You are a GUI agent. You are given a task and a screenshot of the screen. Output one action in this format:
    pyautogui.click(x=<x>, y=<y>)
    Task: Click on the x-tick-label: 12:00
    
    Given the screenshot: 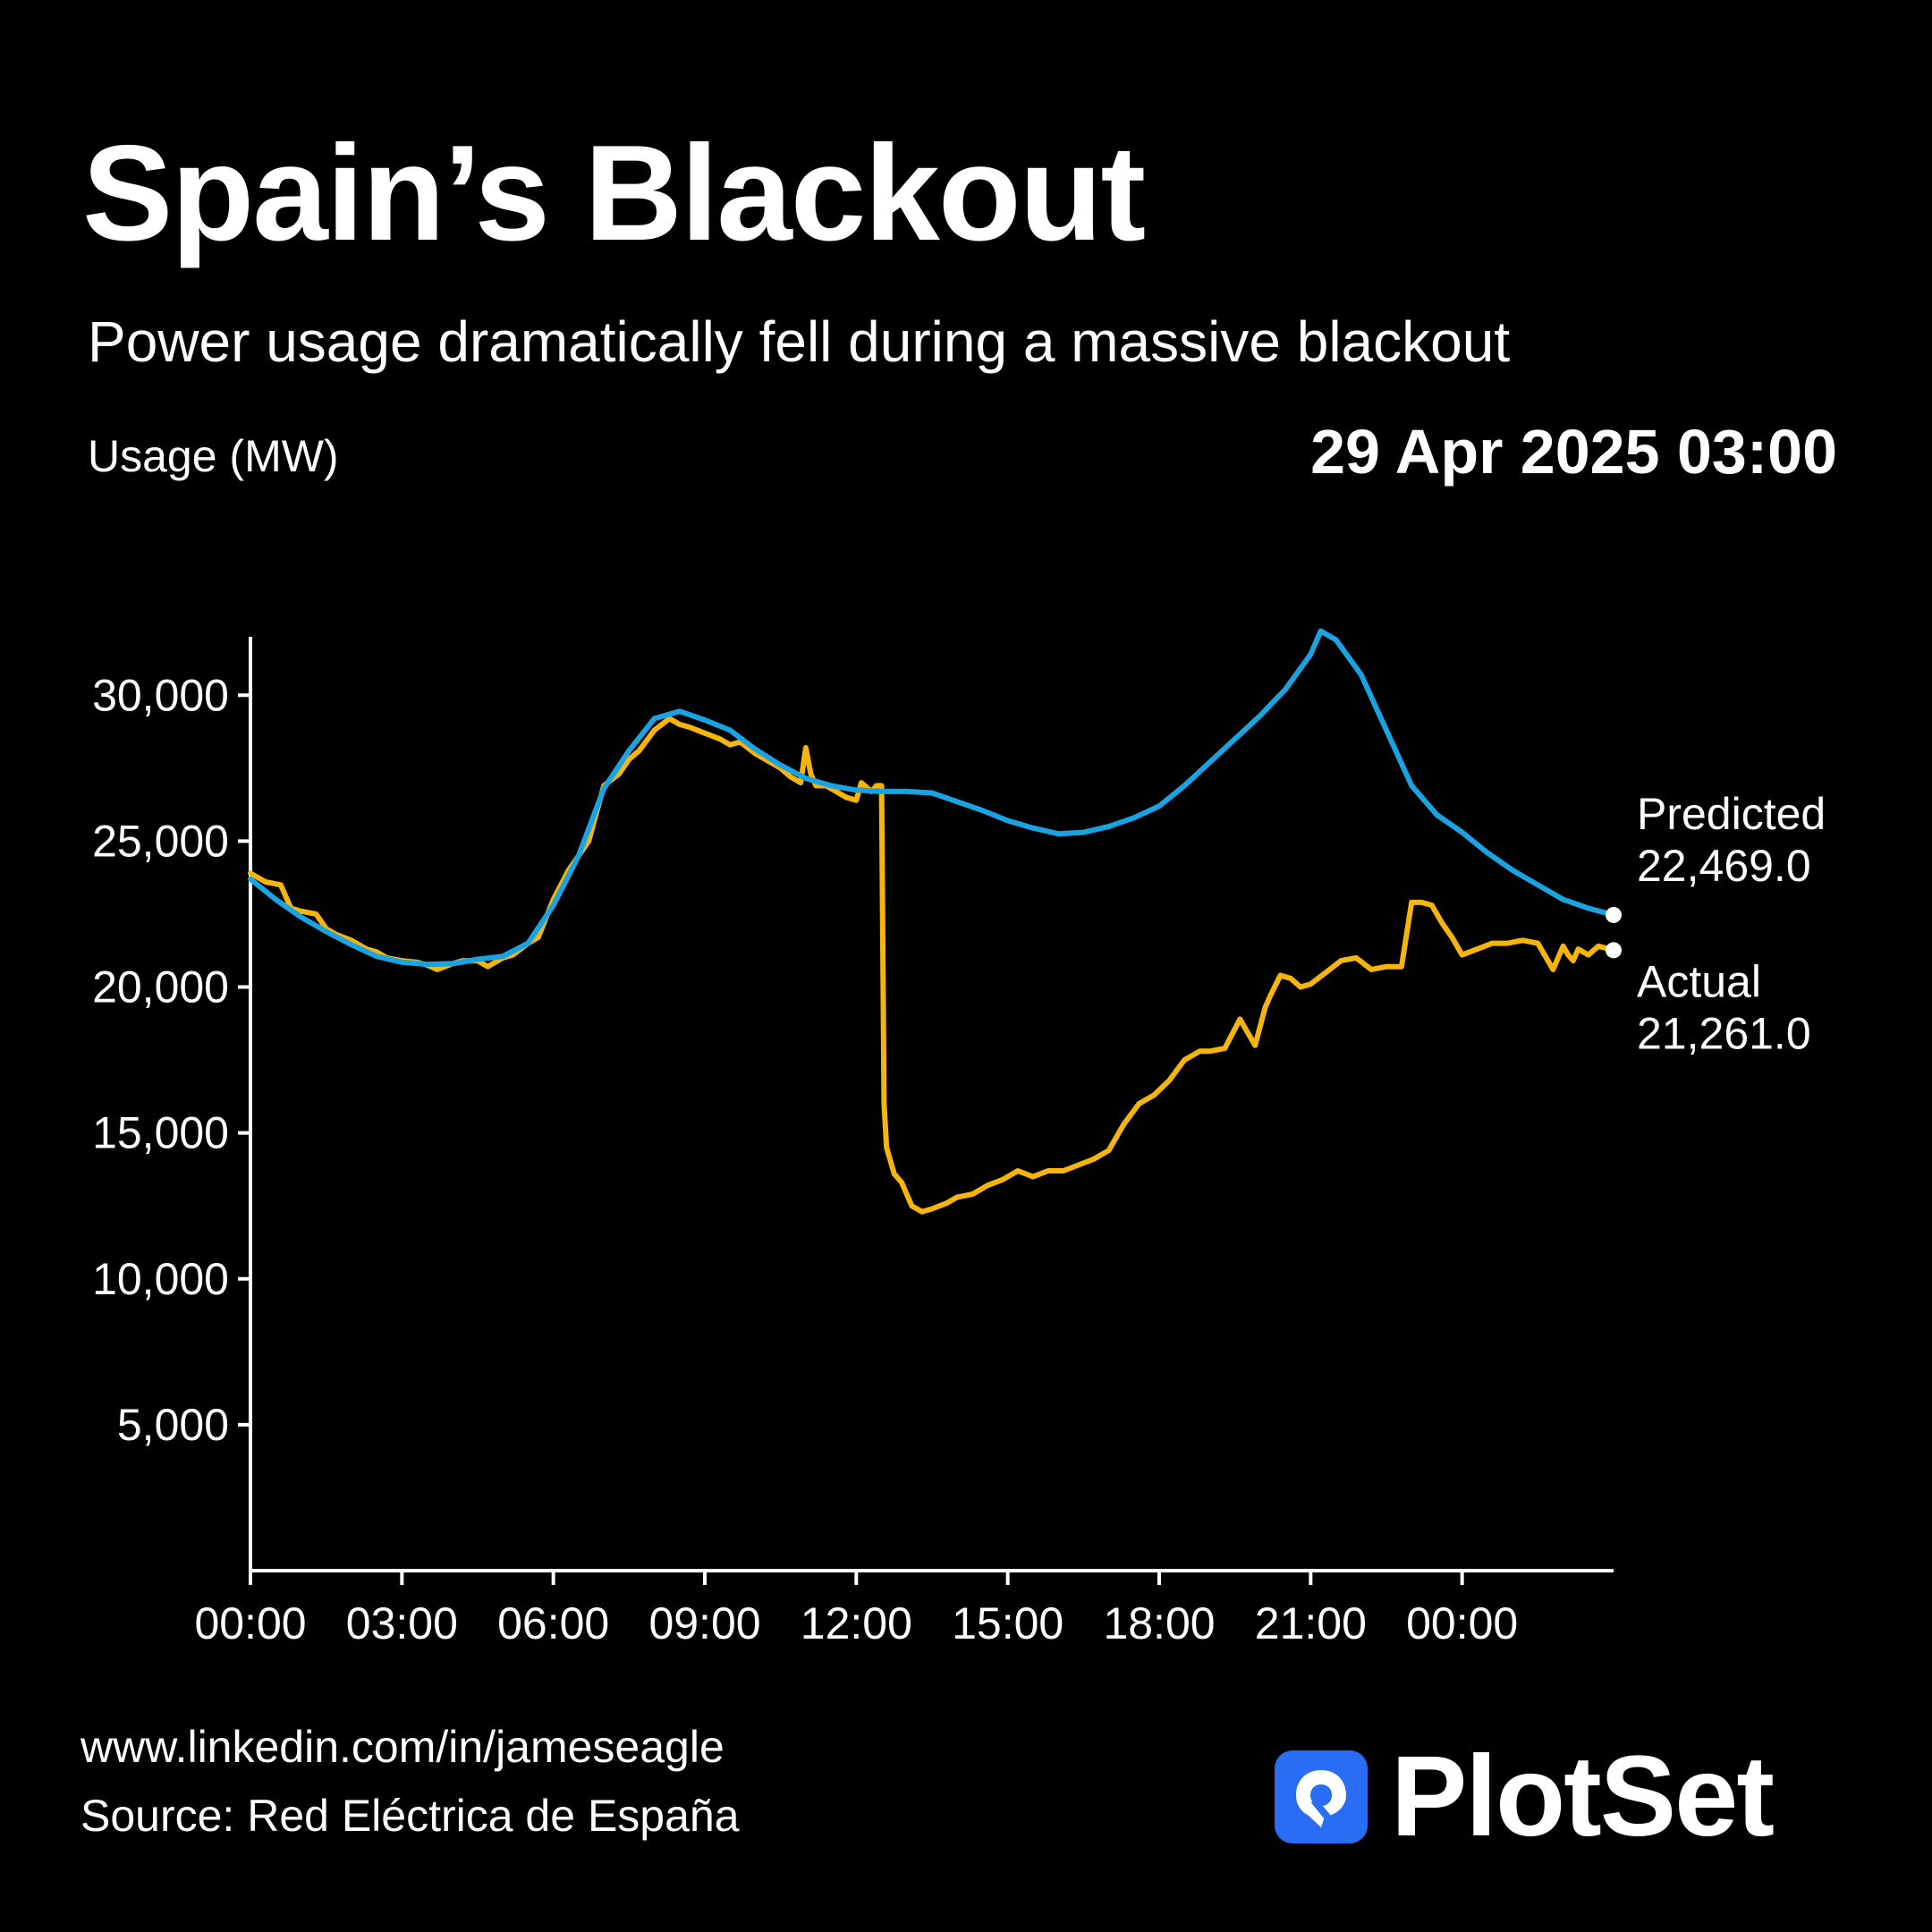 What is the action you would take?
    pyautogui.click(x=856, y=1623)
    